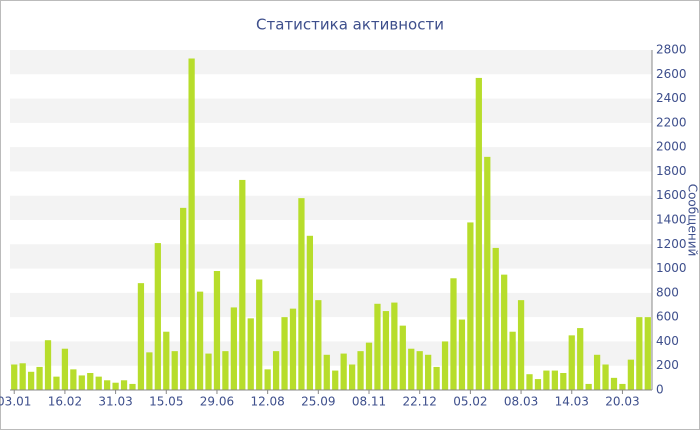 The image size is (700, 430). What do you see at coordinates (671, 122) in the screenshot?
I see `y-tick-label: 2200` at bounding box center [671, 122].